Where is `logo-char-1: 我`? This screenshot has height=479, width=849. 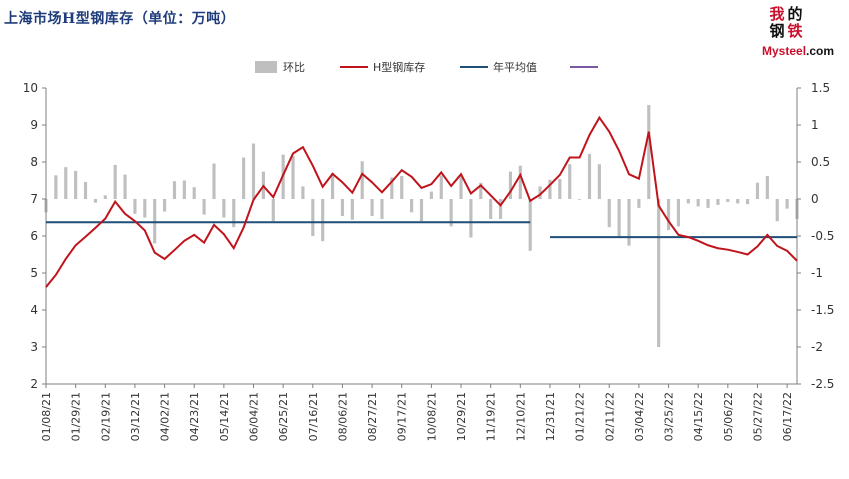
logo-char-1: 我 is located at coordinates (777, 14).